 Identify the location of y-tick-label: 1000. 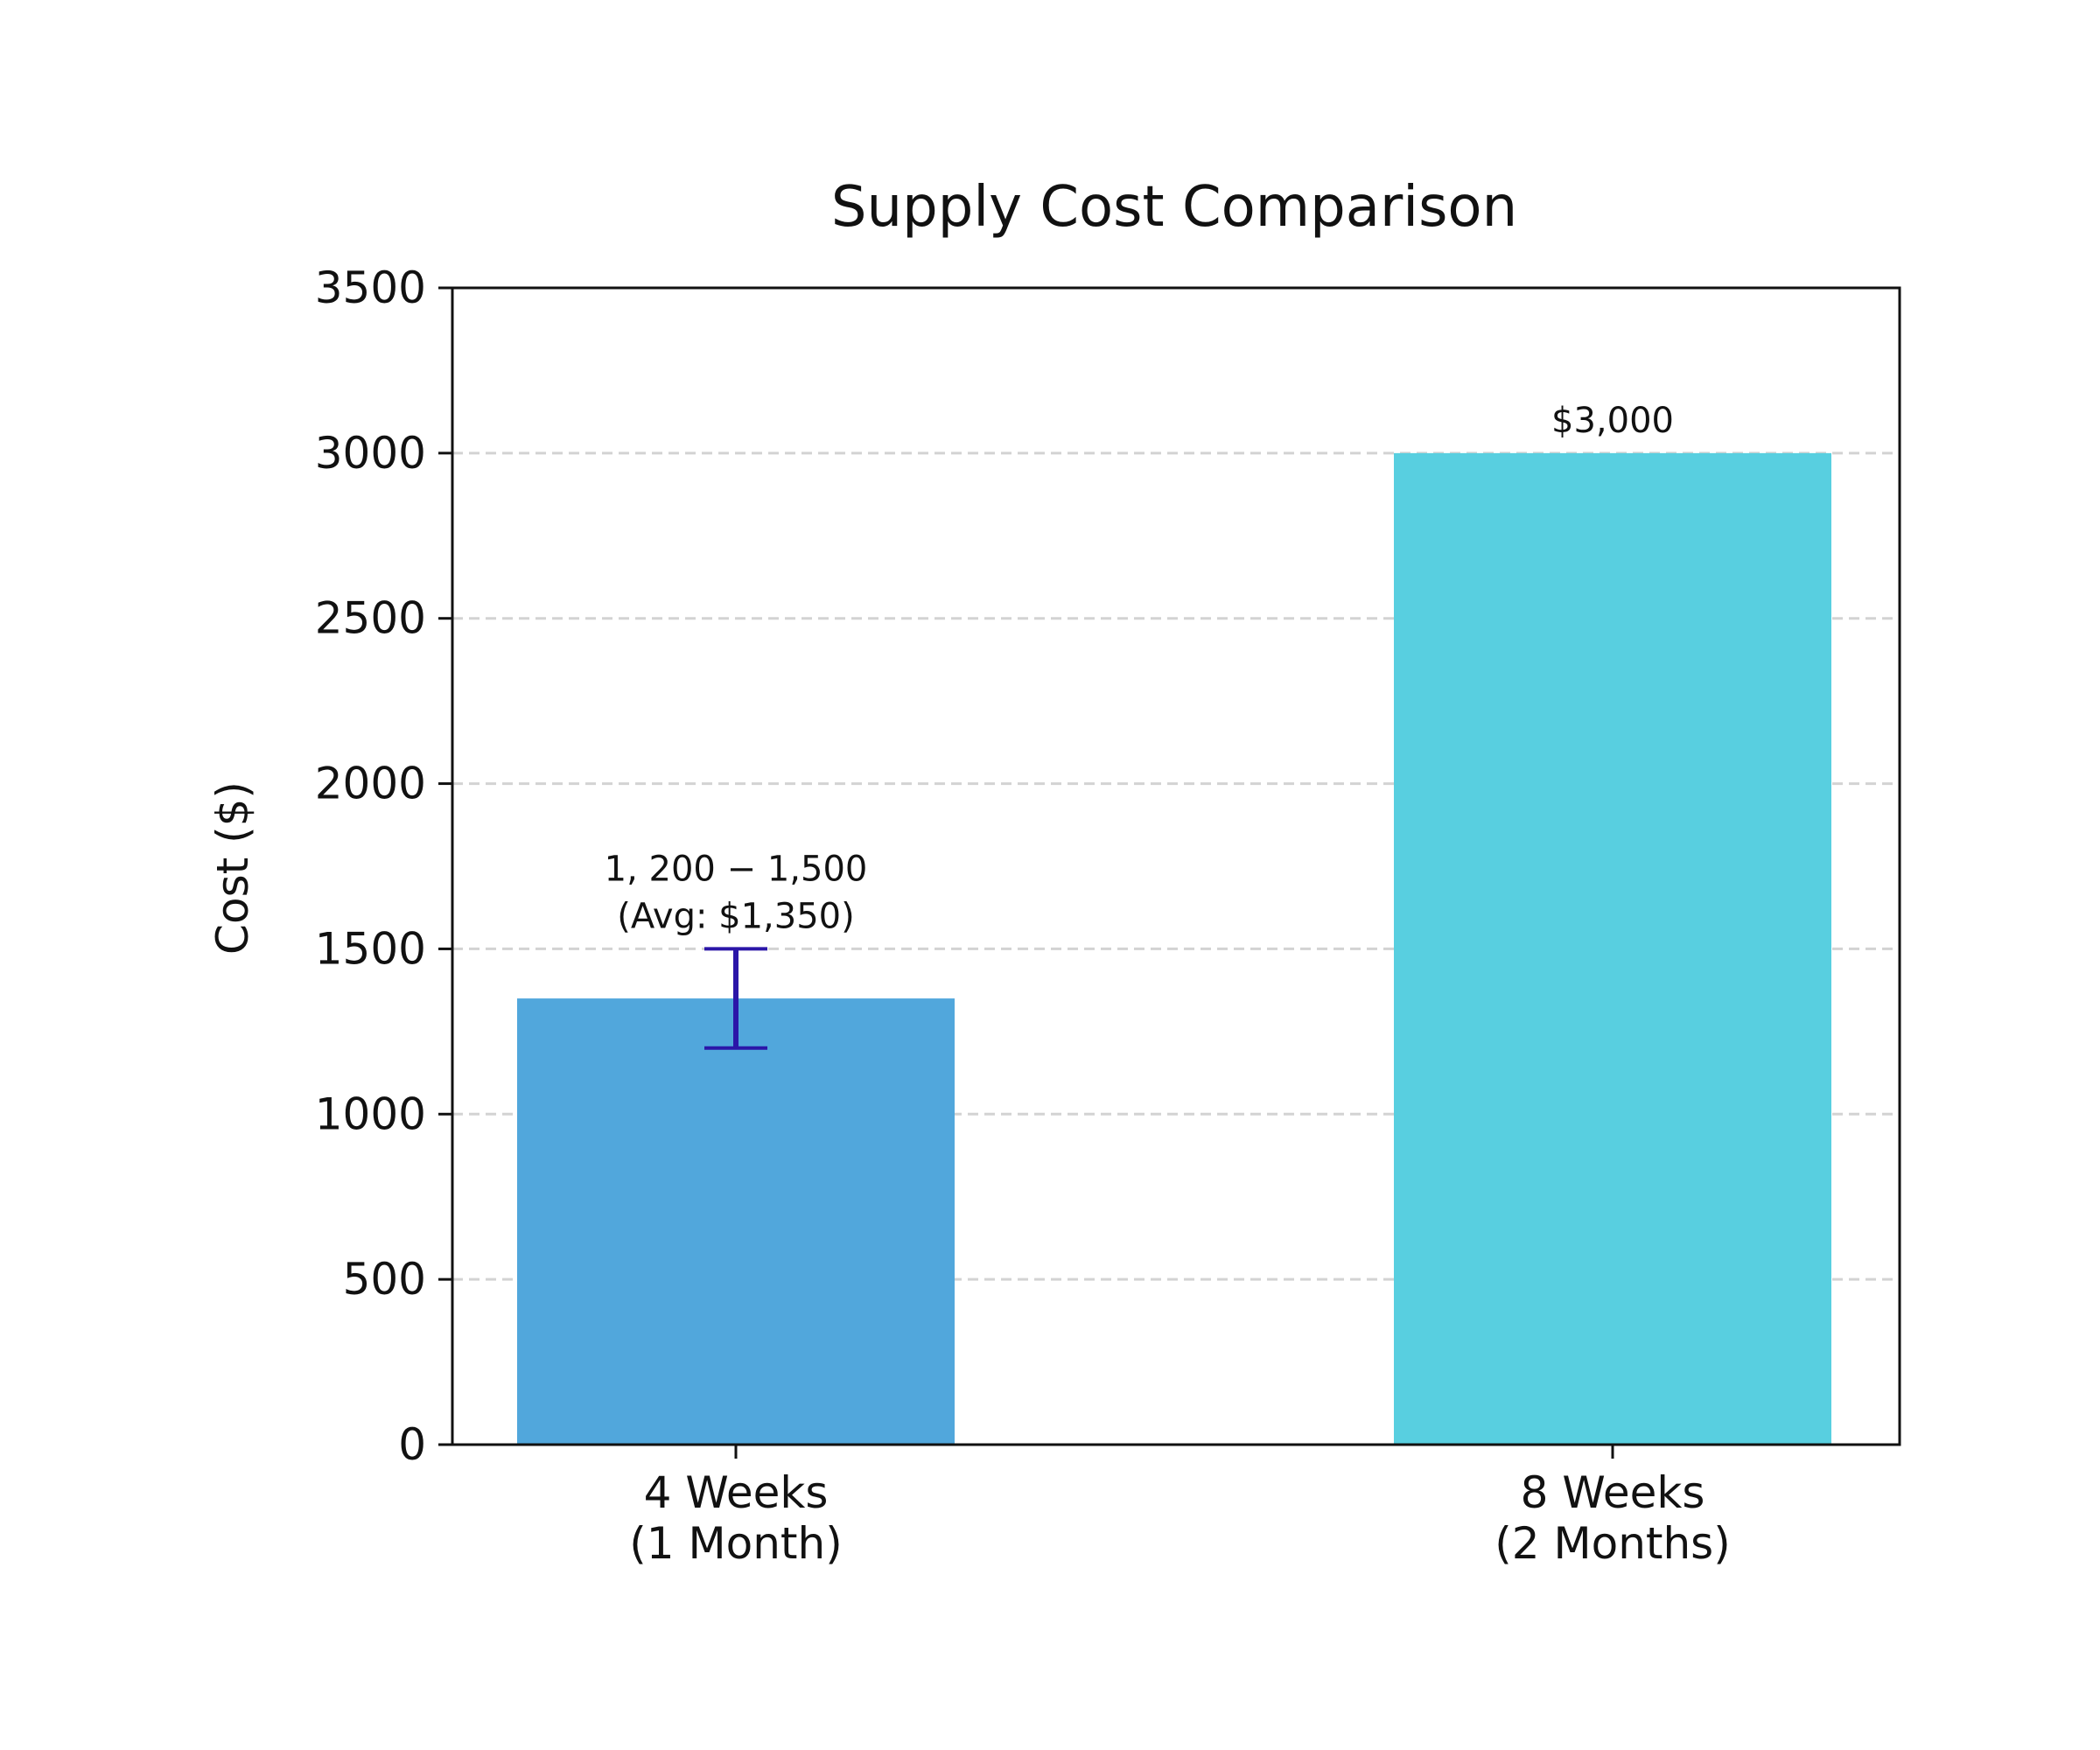
(370, 1113).